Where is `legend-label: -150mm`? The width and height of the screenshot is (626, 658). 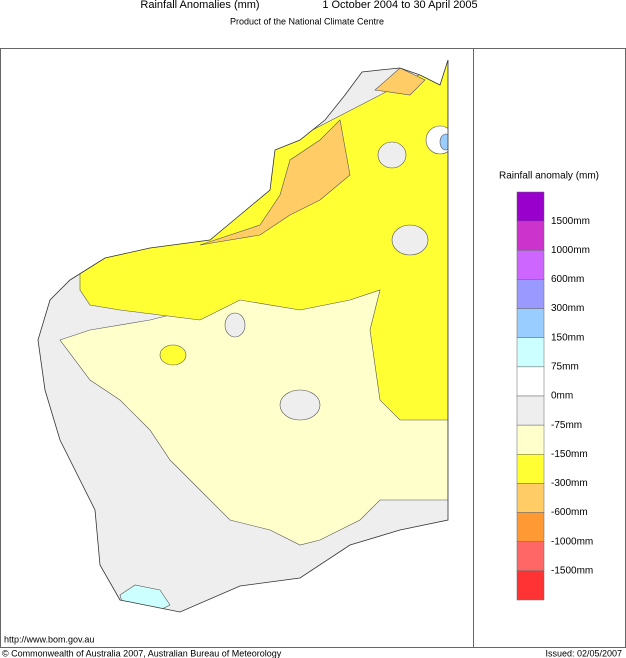 legend-label: -150mm is located at coordinates (569, 454).